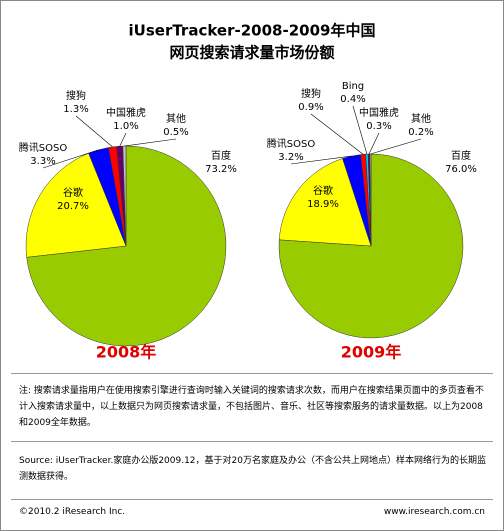  I want to click on slice-label: Bing, so click(353, 86).